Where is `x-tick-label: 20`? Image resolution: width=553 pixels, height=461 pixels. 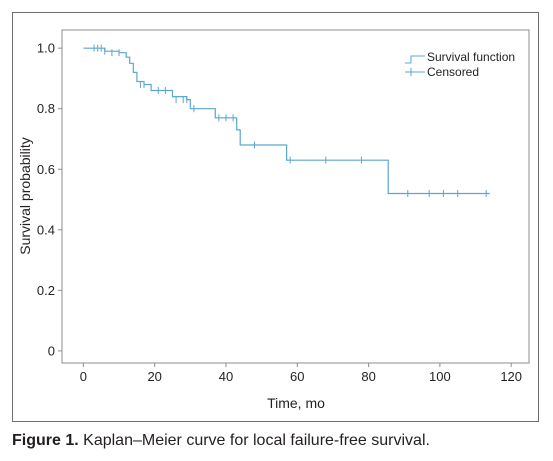 x-tick-label: 20 is located at coordinates (154, 376).